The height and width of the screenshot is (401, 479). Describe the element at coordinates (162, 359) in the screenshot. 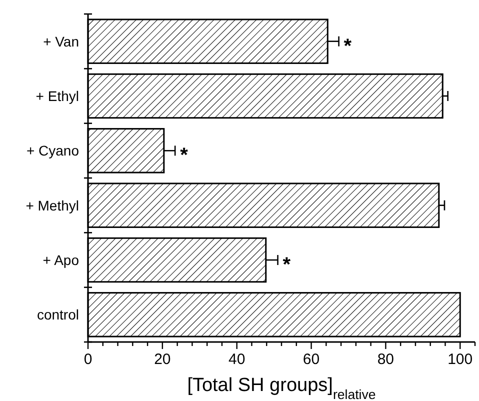

I see `x-tick-label: 20` at that location.